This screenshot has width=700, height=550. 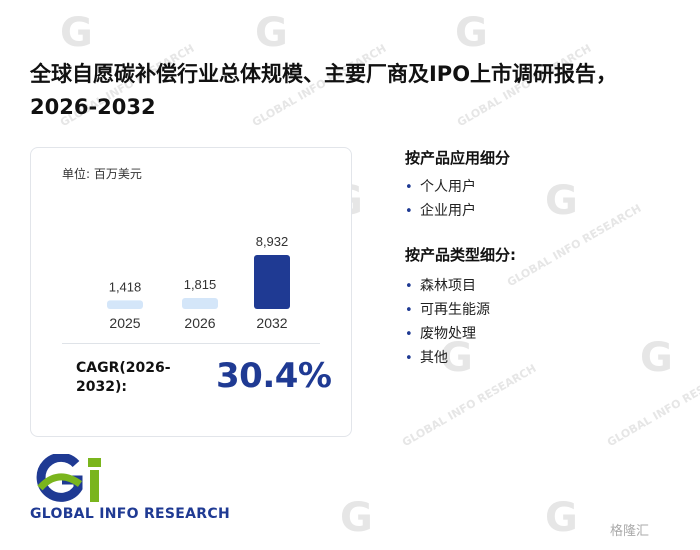 I want to click on list-item: • 可再生能源, so click(x=447, y=310).